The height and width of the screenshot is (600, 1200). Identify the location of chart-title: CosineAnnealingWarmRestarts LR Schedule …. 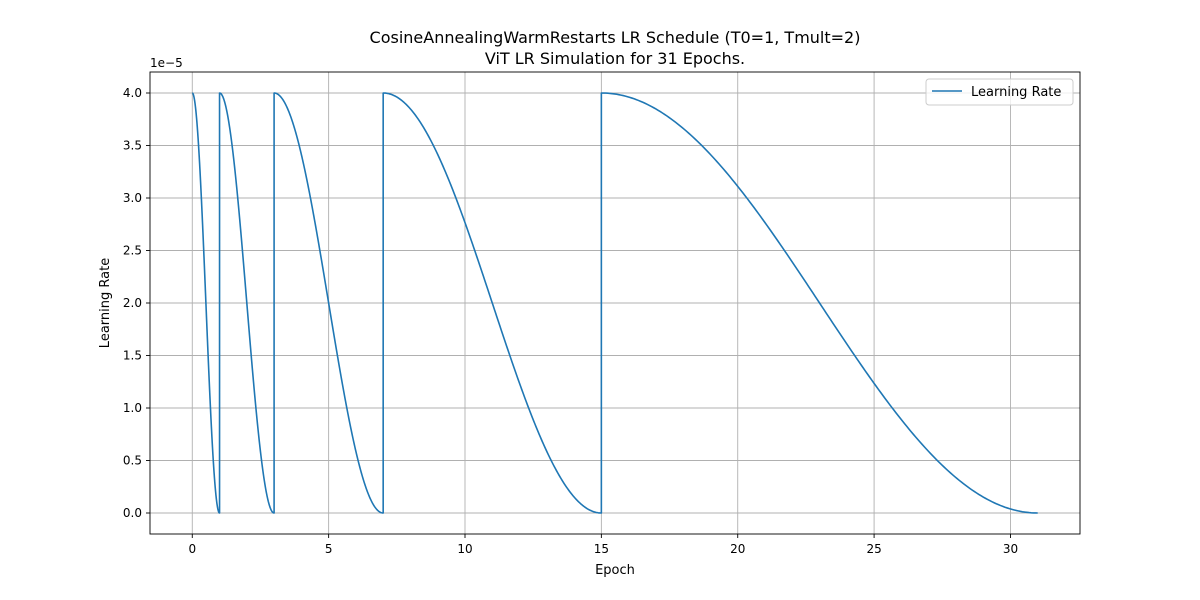
(615, 37).